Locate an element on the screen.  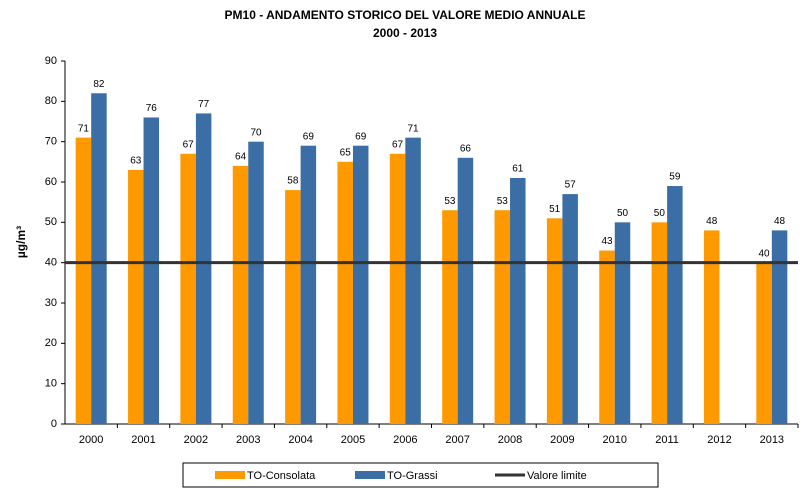
y-tick-label: 10 is located at coordinates (51, 384).